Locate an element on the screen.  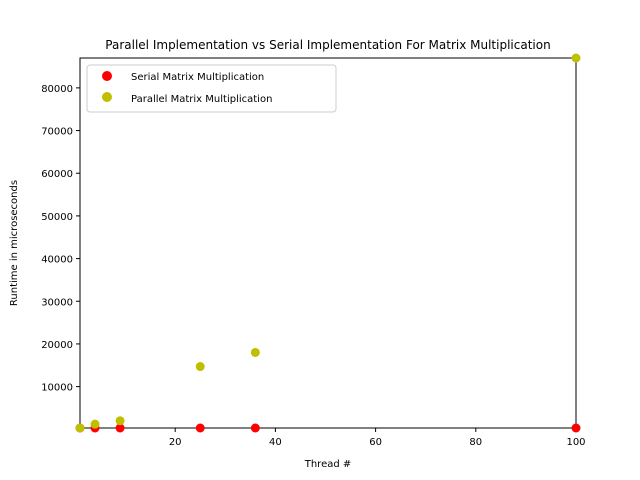
y-tick-label: 10000 is located at coordinates (57, 388).